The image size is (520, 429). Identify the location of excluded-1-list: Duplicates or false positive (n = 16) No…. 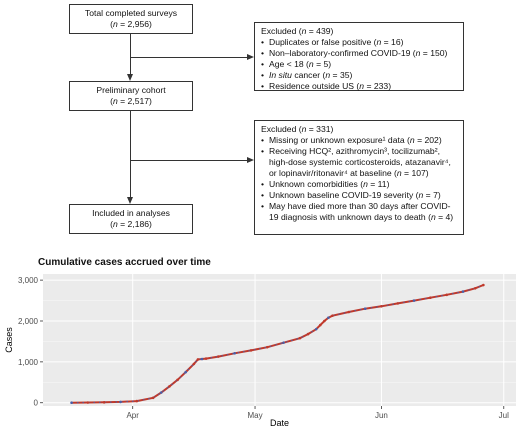
(359, 64).